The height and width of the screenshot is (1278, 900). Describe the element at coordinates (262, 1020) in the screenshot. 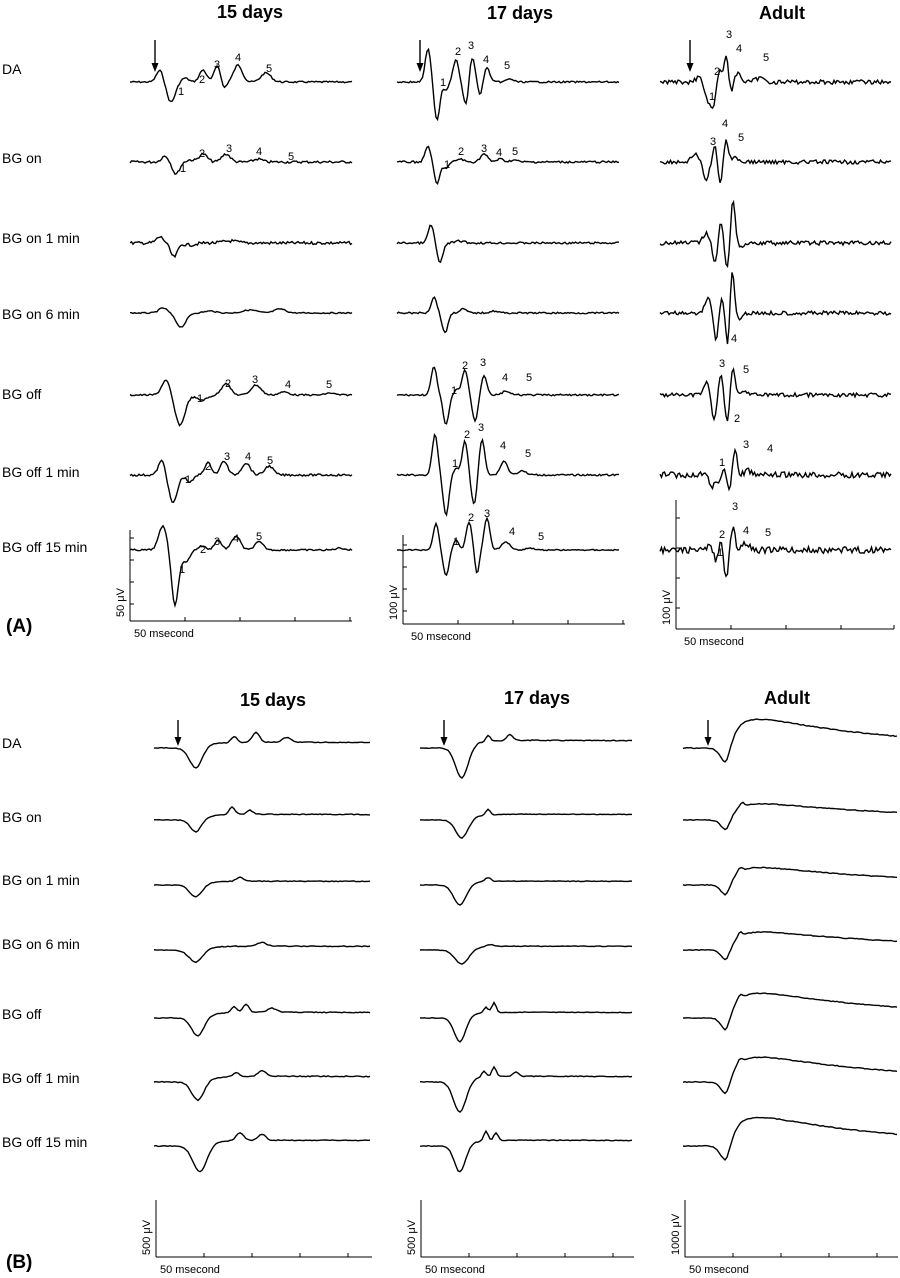

I see `trace-b-15-days-bg-off` at that location.